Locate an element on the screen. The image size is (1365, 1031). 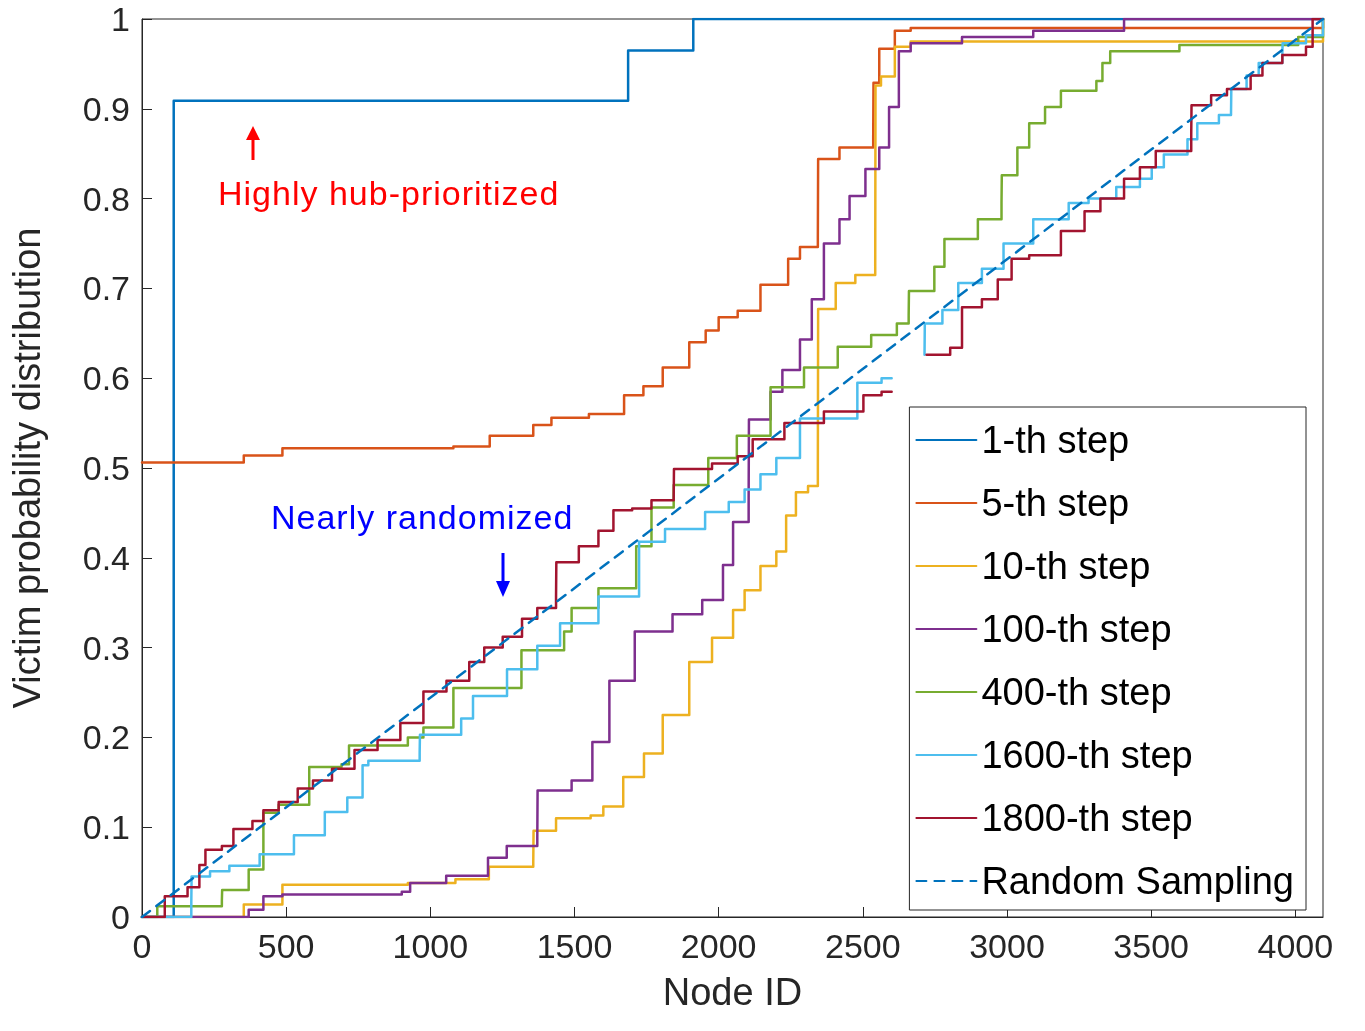
x-tick-label: 1500 is located at coordinates (574, 946).